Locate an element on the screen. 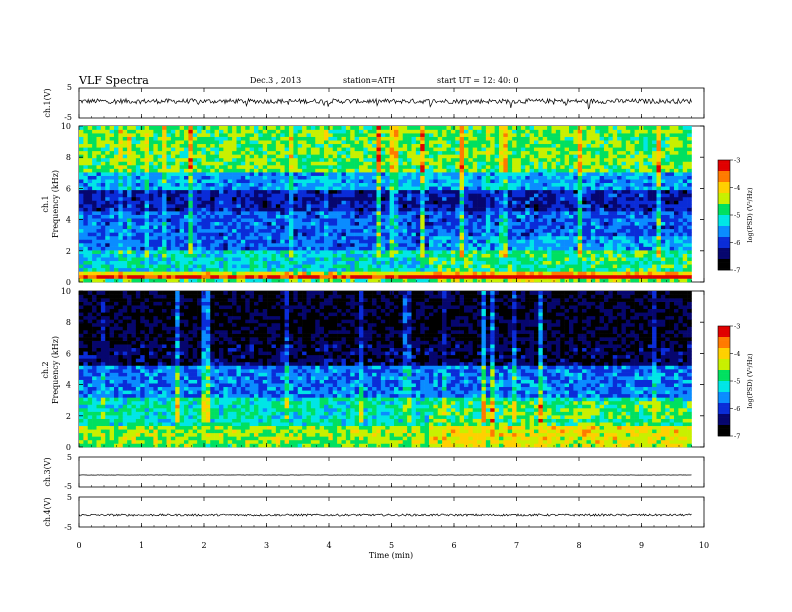 This screenshot has height=612, width=792. start-time-label: start UT = 12: 40: 0 is located at coordinates (477, 80).